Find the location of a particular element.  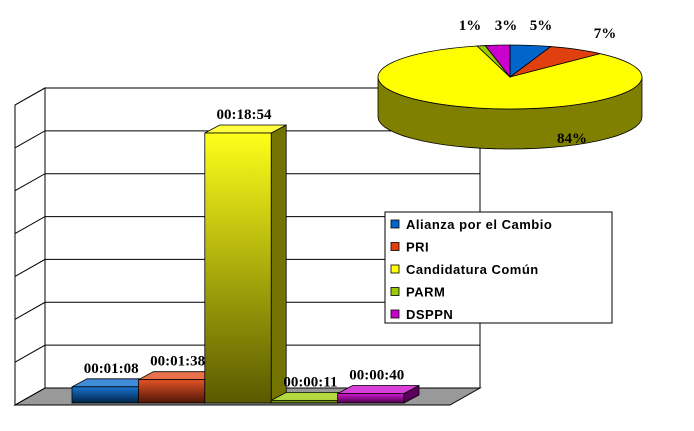

pie-label: 3% is located at coordinates (506, 26).